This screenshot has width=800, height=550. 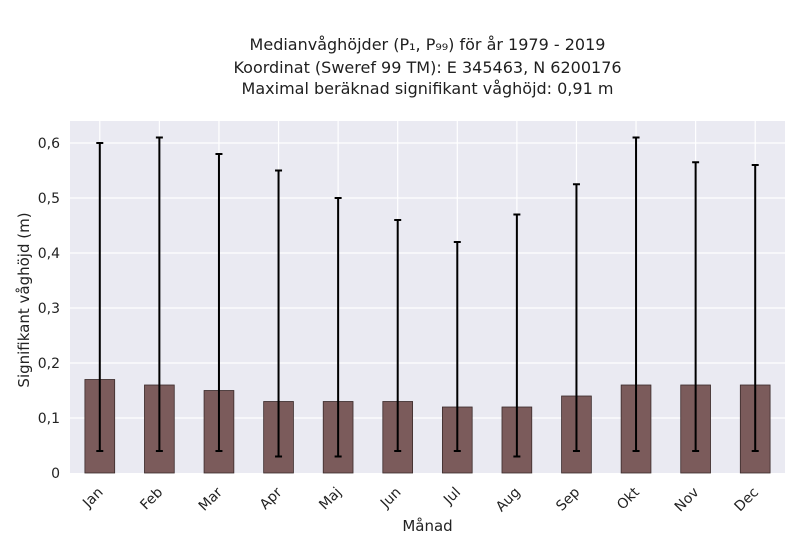 What do you see at coordinates (452, 497) in the screenshot?
I see `x-tick-label: Jul` at bounding box center [452, 497].